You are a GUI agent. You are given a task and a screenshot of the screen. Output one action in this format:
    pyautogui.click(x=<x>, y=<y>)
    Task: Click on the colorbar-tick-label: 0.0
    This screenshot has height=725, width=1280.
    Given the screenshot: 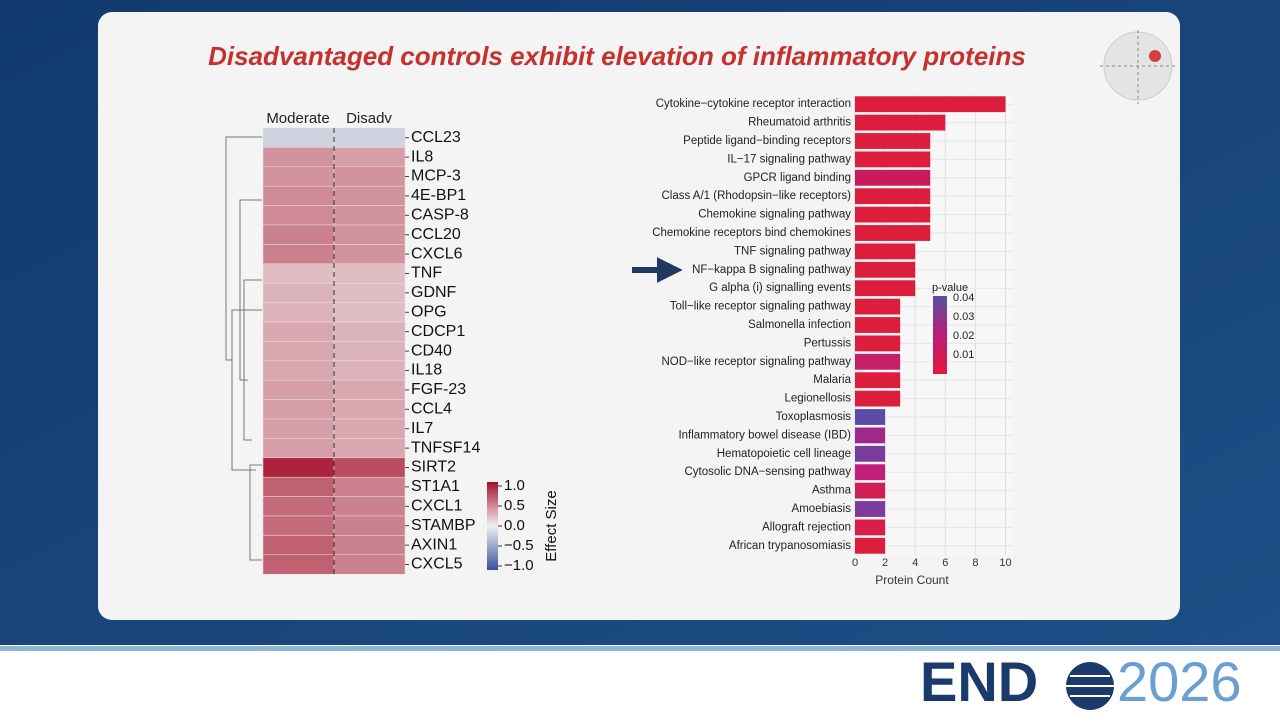 What is the action you would take?
    pyautogui.click(x=514, y=525)
    